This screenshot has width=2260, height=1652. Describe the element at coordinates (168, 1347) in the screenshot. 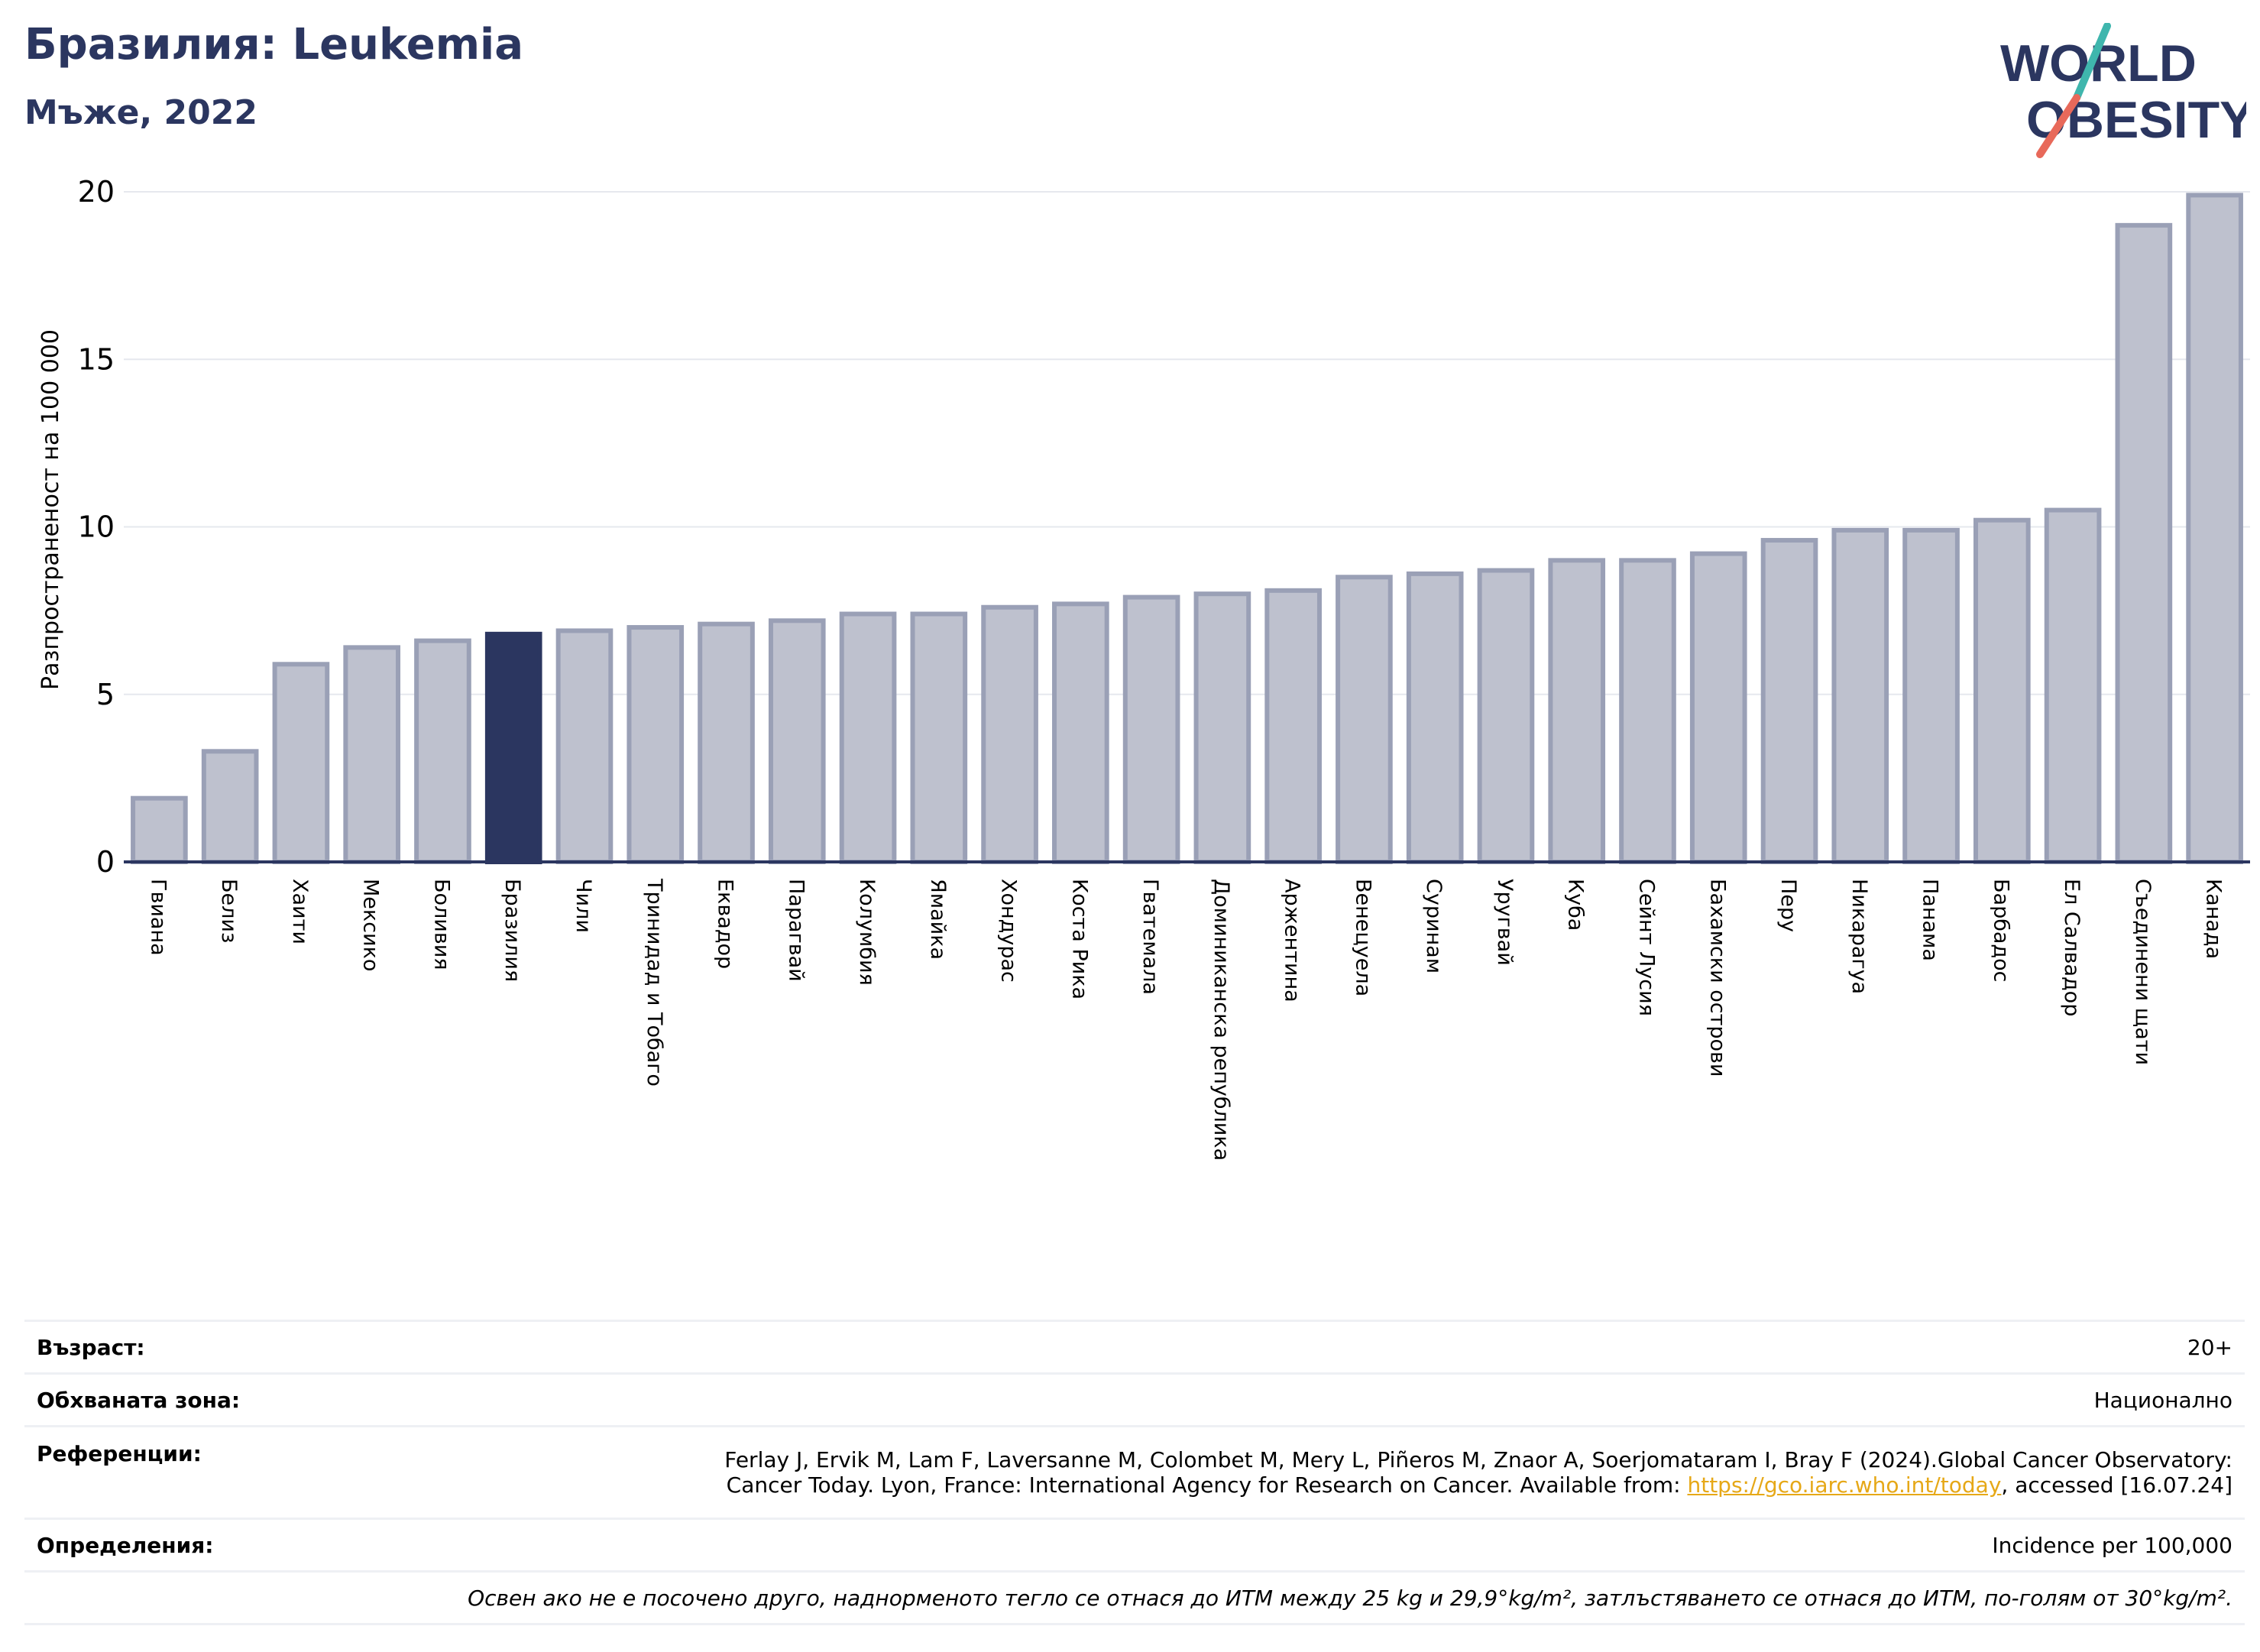

I see `age-label: Възраст:` at that location.